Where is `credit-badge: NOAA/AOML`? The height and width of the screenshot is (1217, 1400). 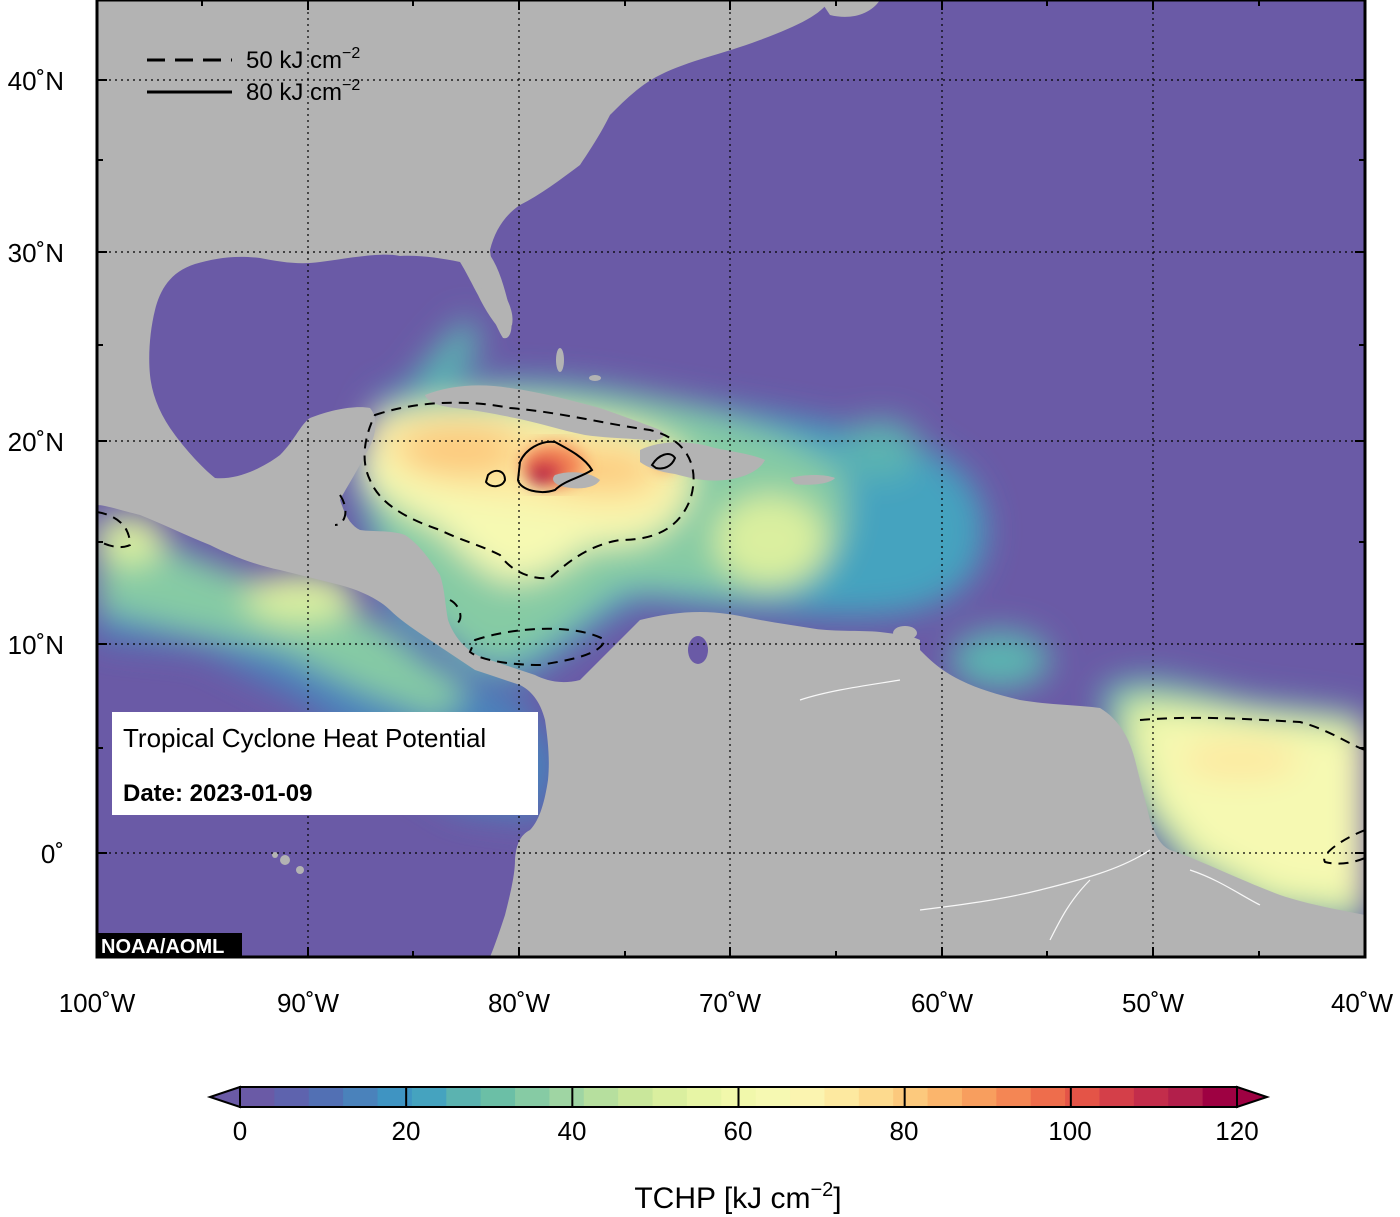
credit-badge: NOAA/AOML is located at coordinates (169, 945).